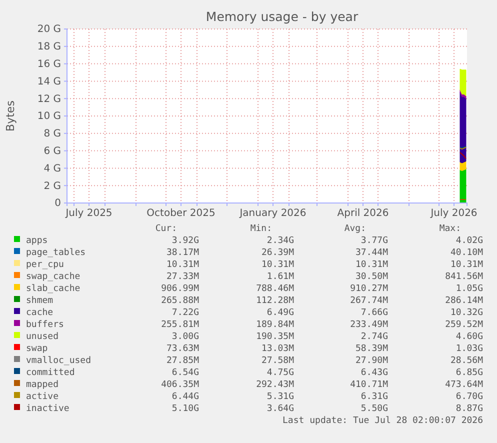  What do you see at coordinates (275, 337) in the screenshot?
I see `text: 190.35M` at bounding box center [275, 337].